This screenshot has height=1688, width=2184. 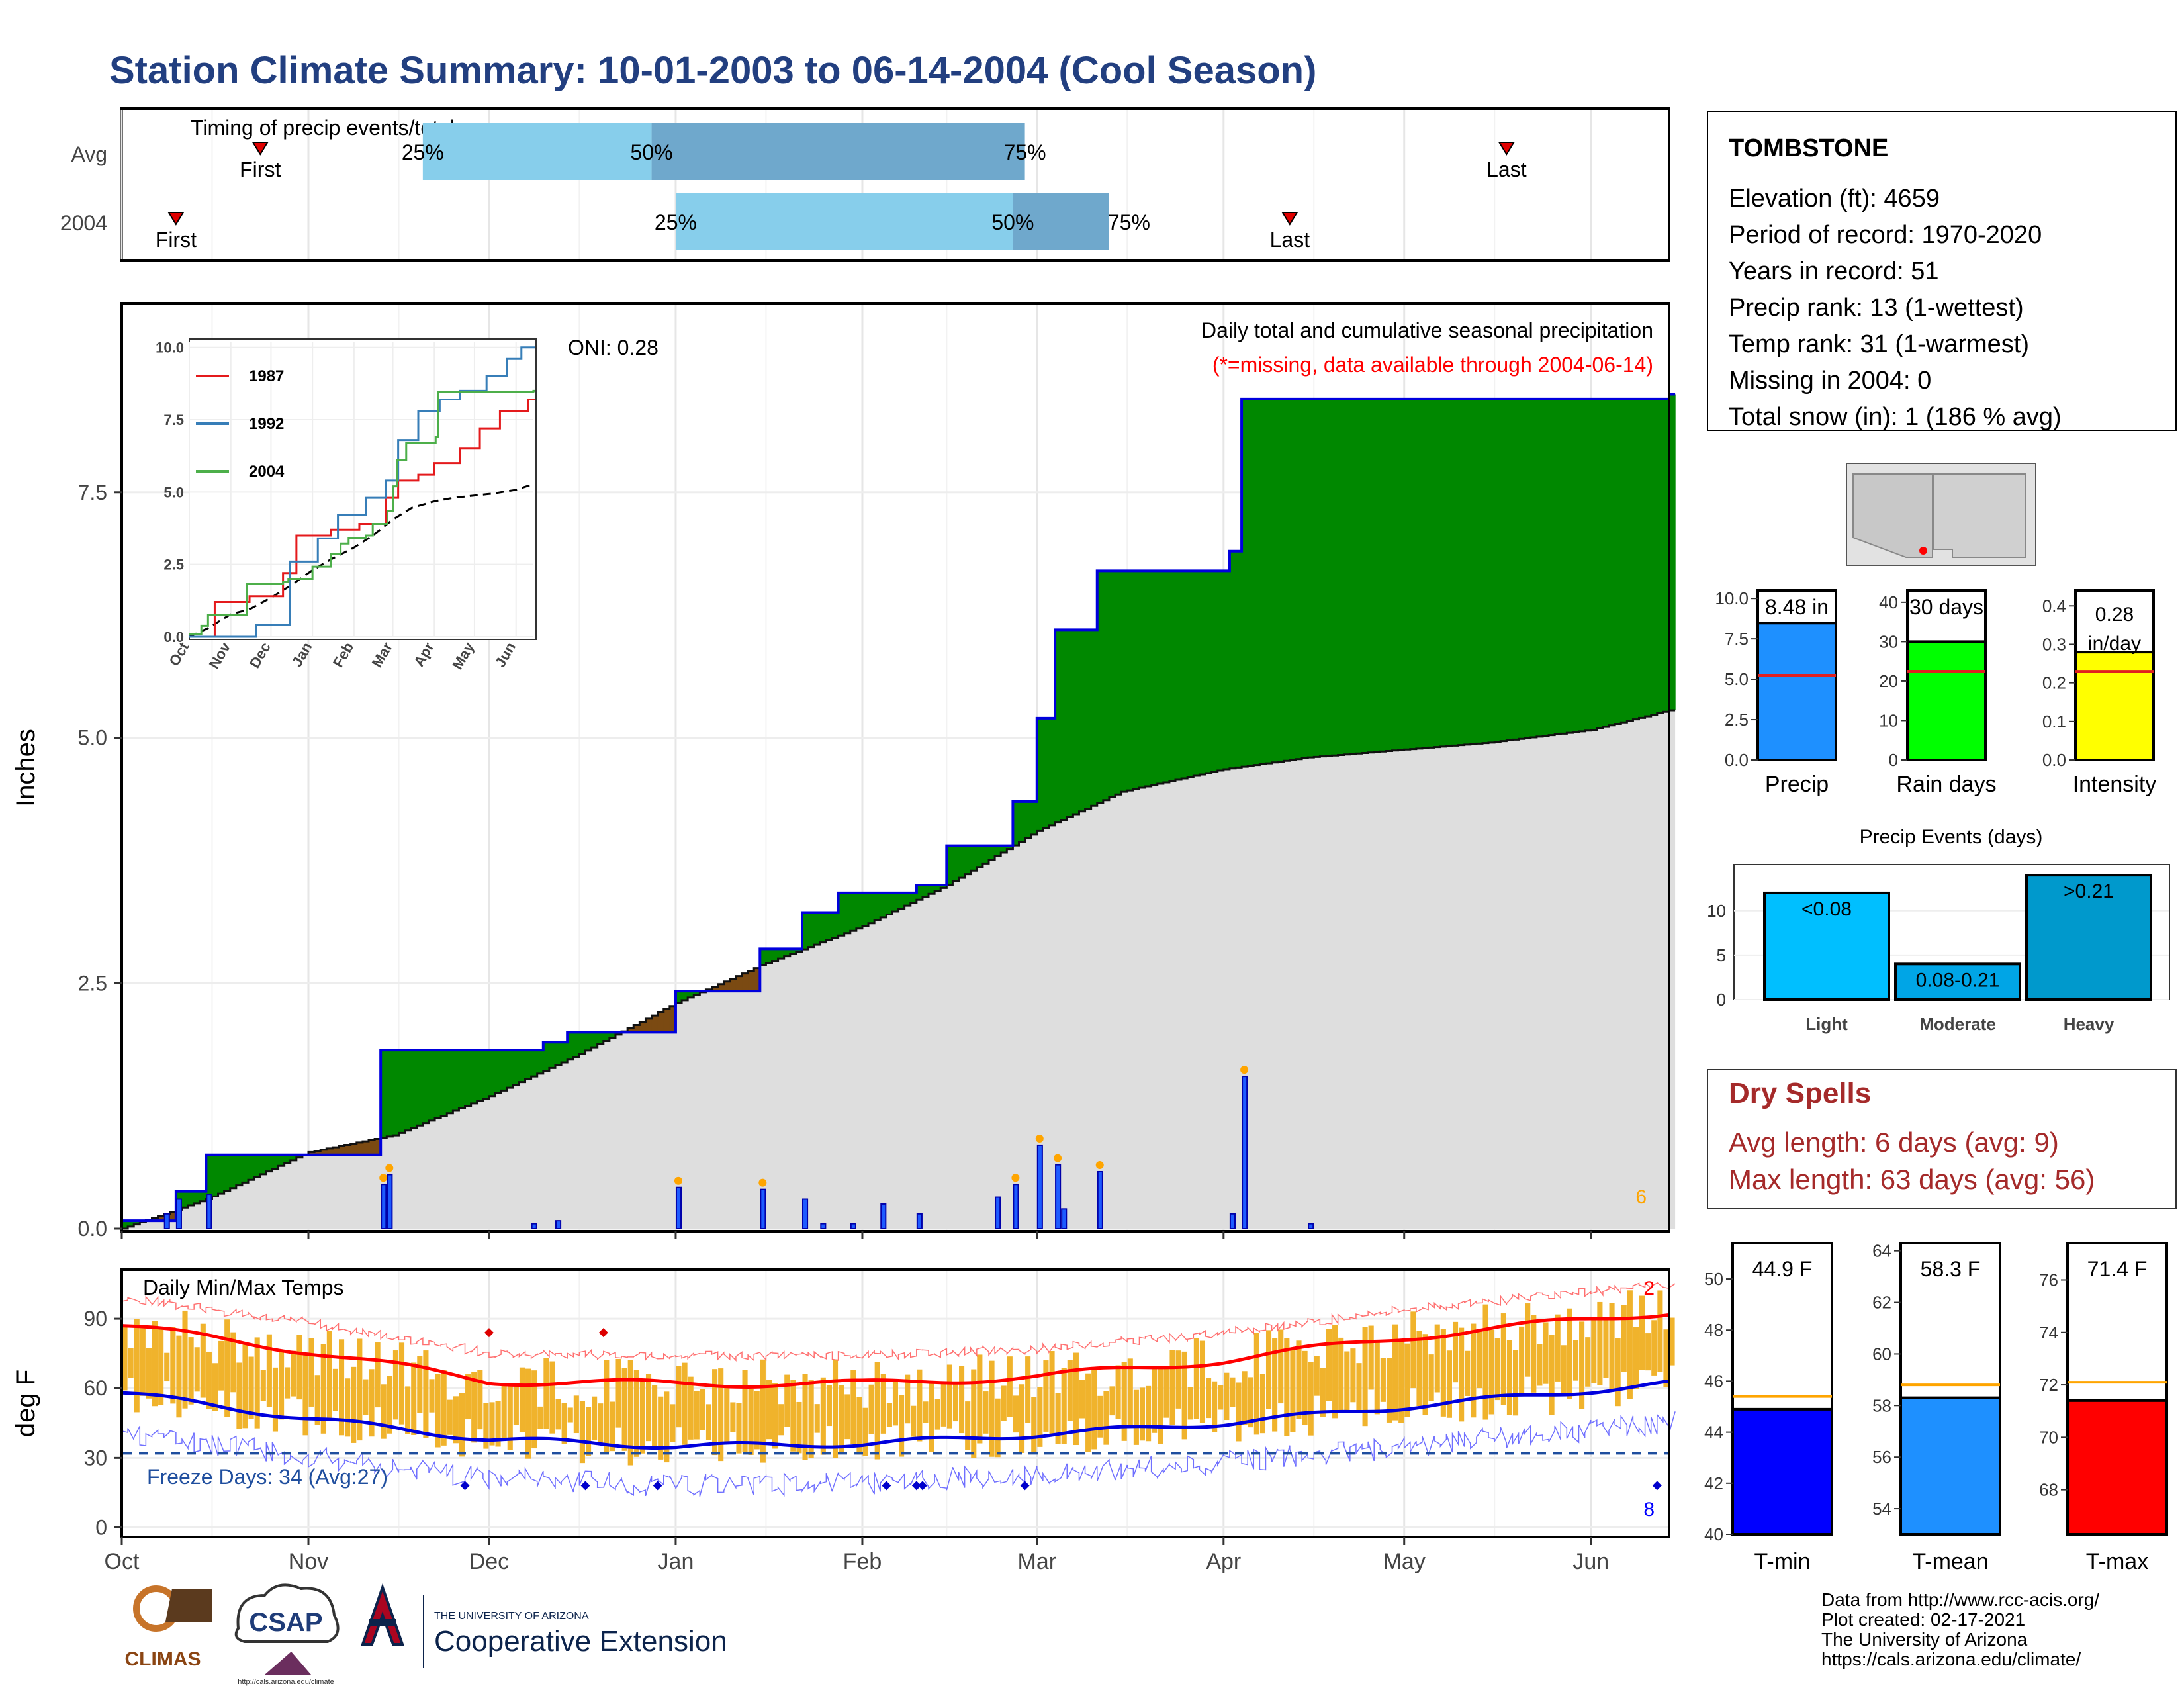 What do you see at coordinates (676, 1561) in the screenshot?
I see `x-tick-label: Jan` at bounding box center [676, 1561].